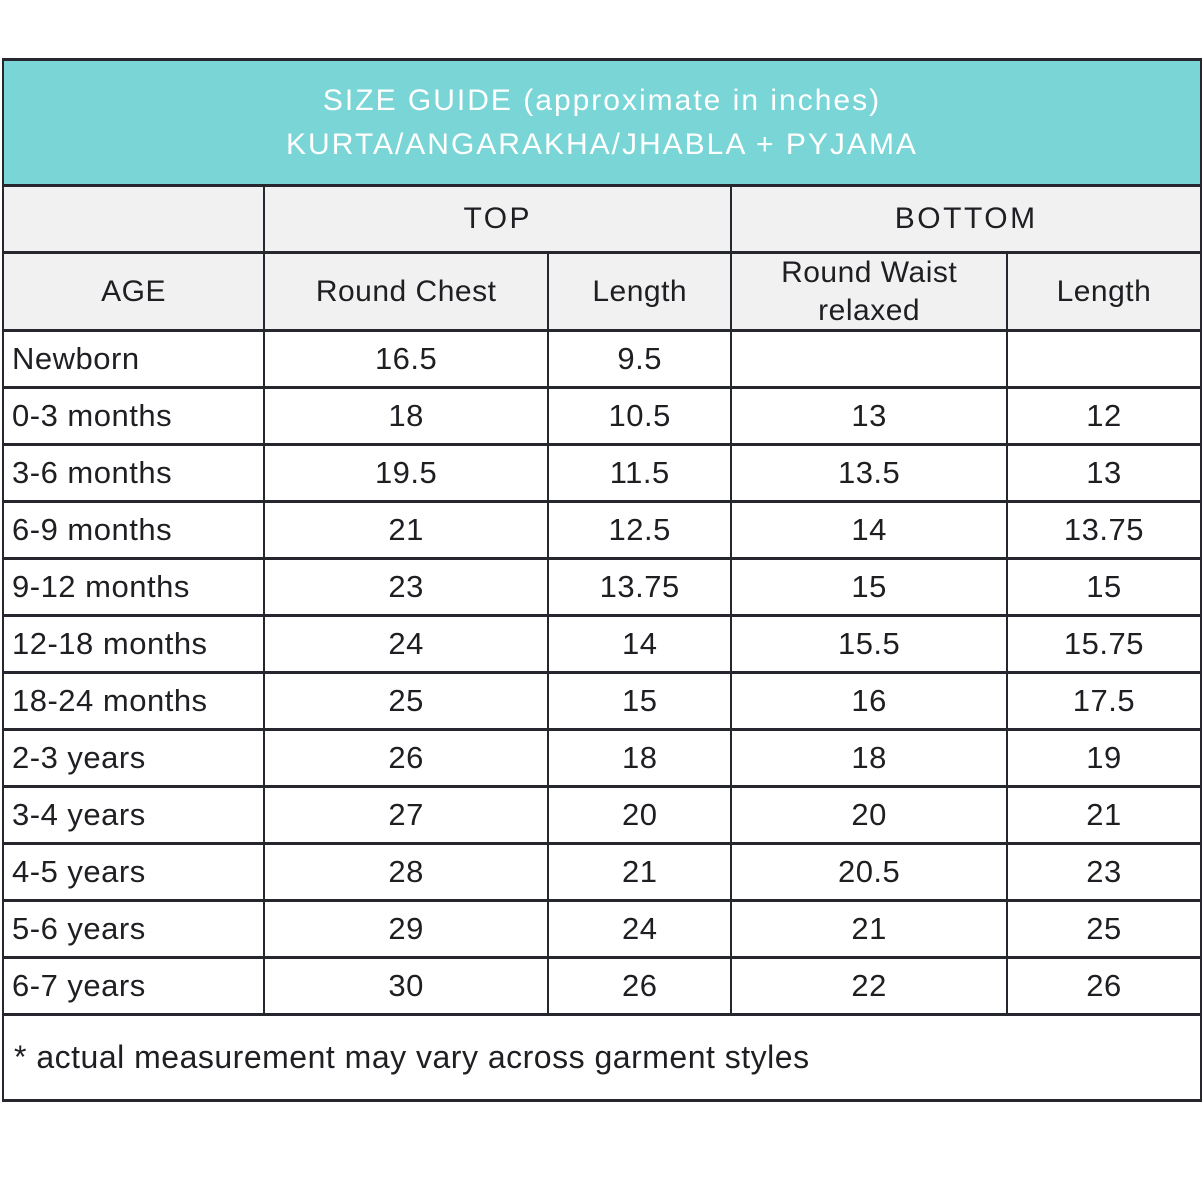  Describe the element at coordinates (133, 587) in the screenshot. I see `age-cell: 9-12 months` at that location.